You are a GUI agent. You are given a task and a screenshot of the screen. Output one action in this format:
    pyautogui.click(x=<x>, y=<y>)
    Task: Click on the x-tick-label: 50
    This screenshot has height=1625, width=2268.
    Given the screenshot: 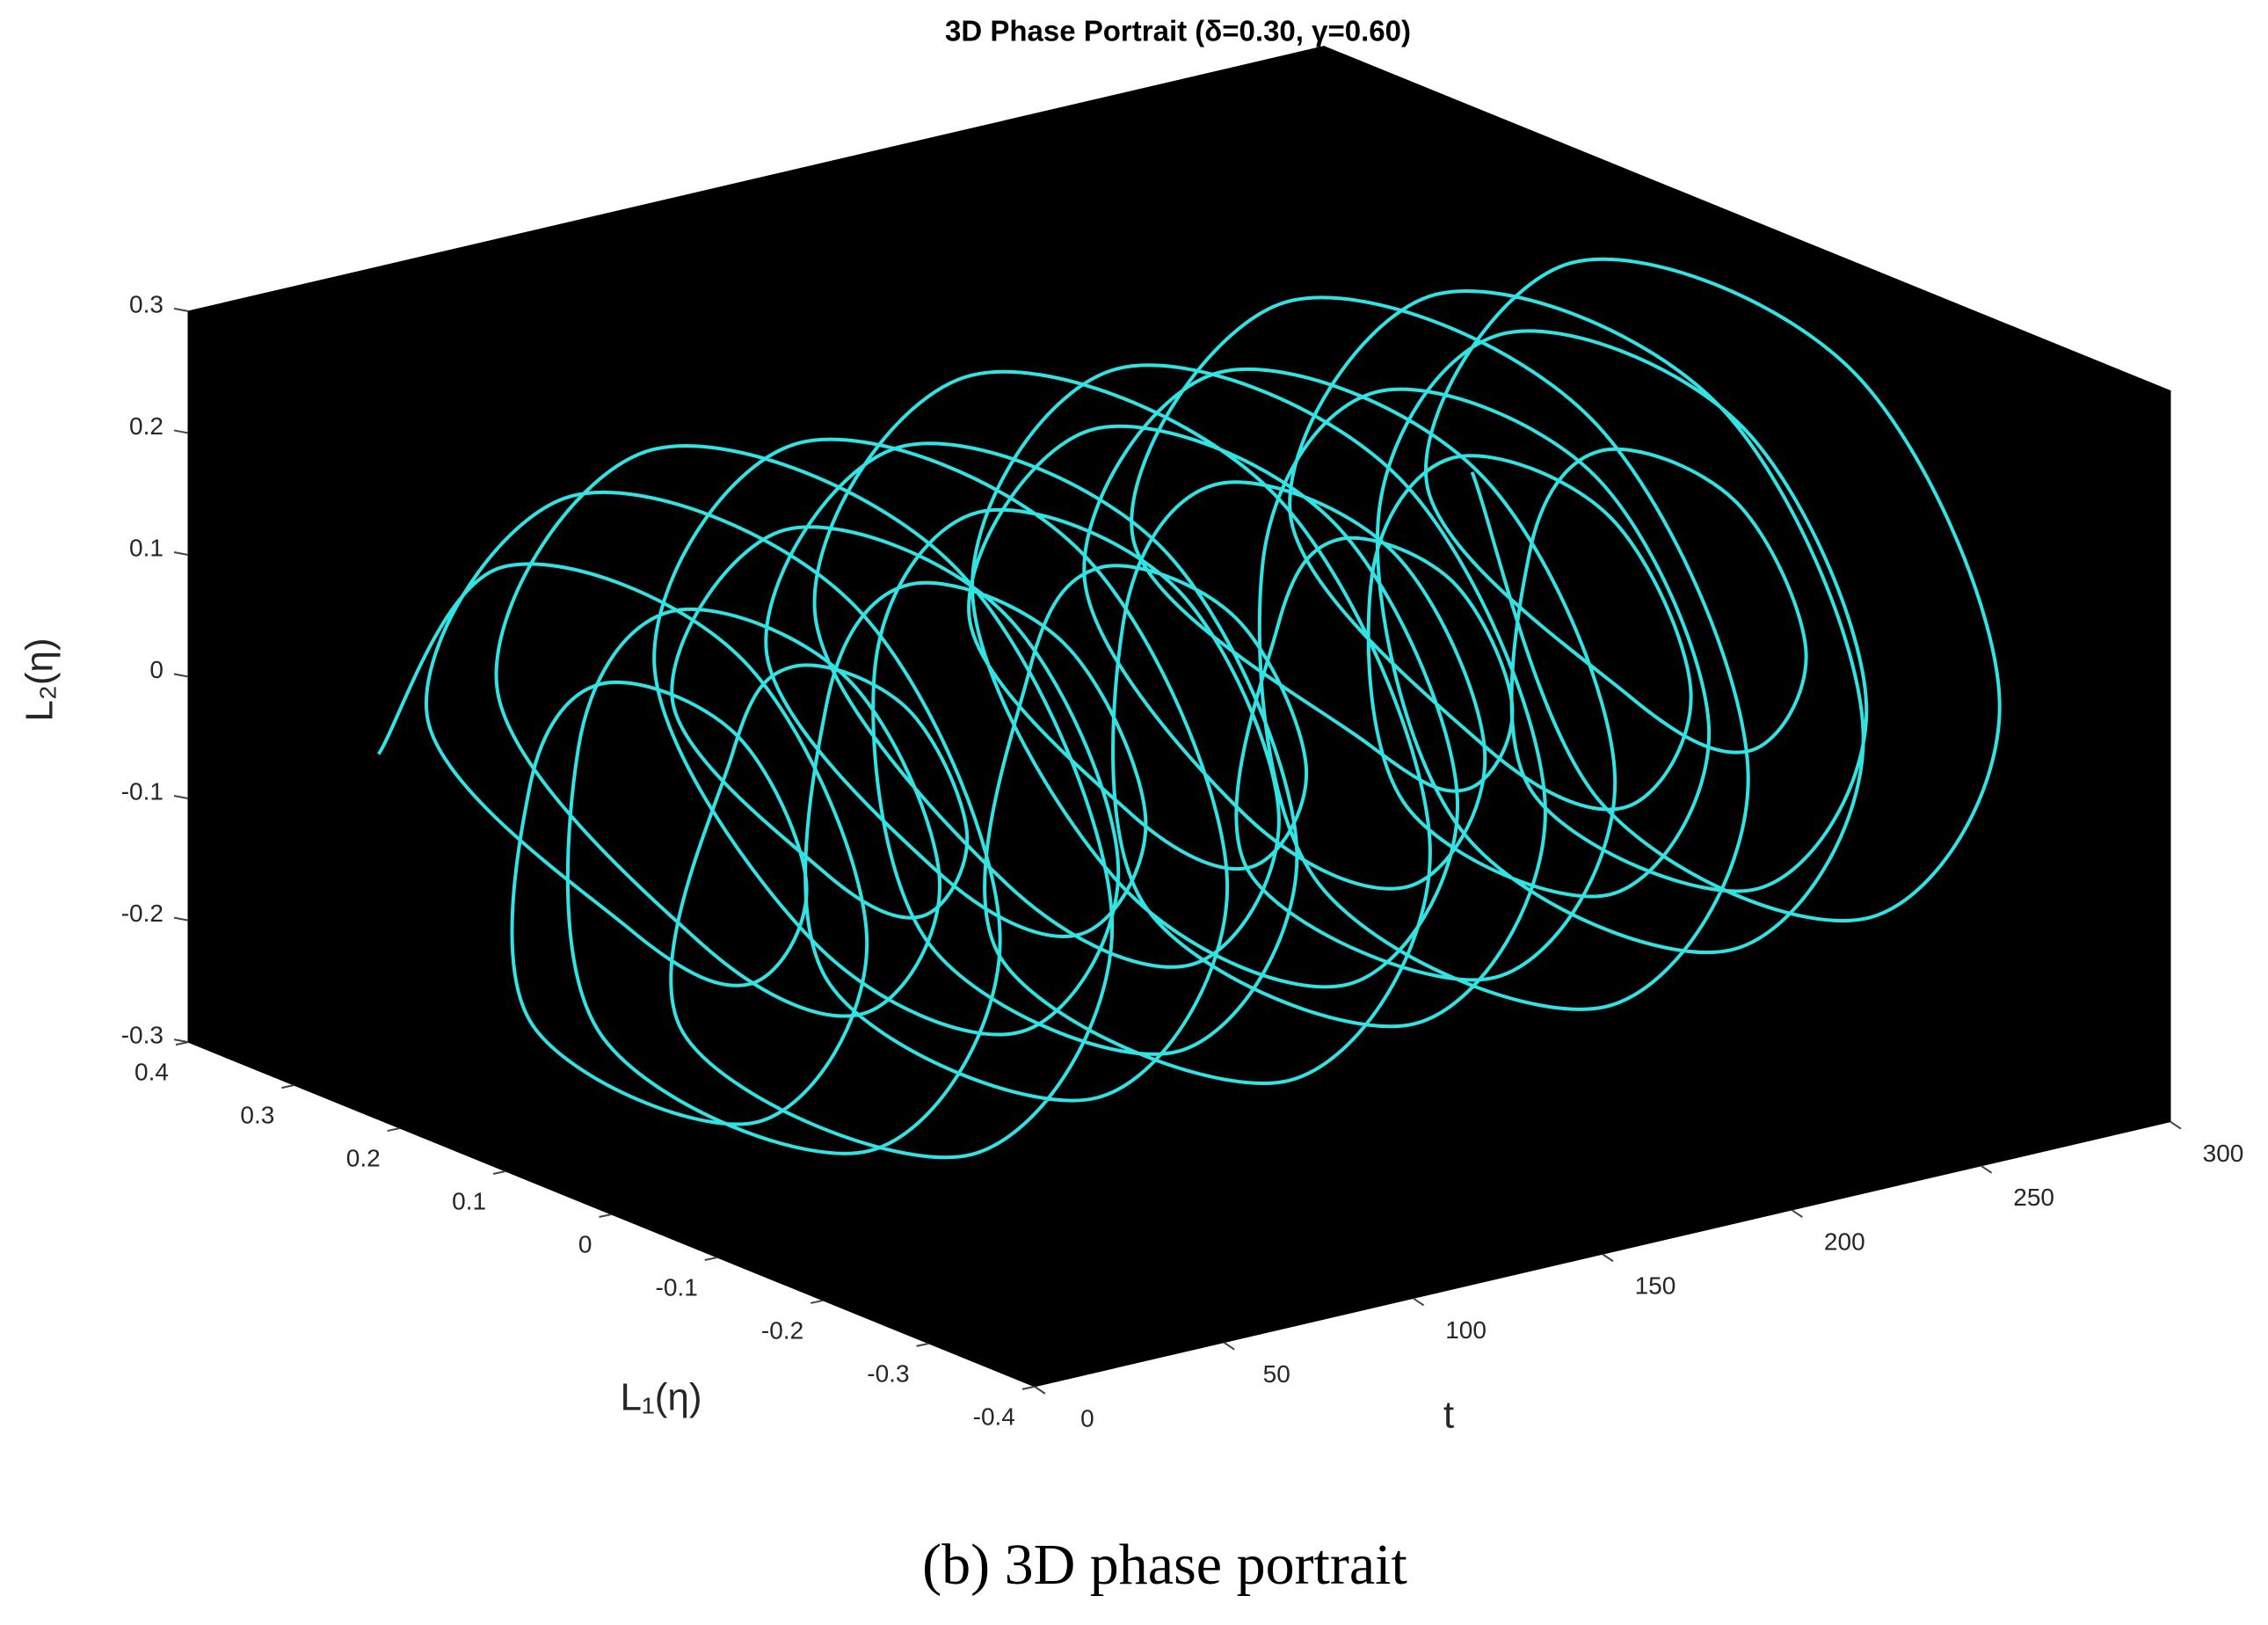 What is the action you would take?
    pyautogui.click(x=1277, y=1374)
    